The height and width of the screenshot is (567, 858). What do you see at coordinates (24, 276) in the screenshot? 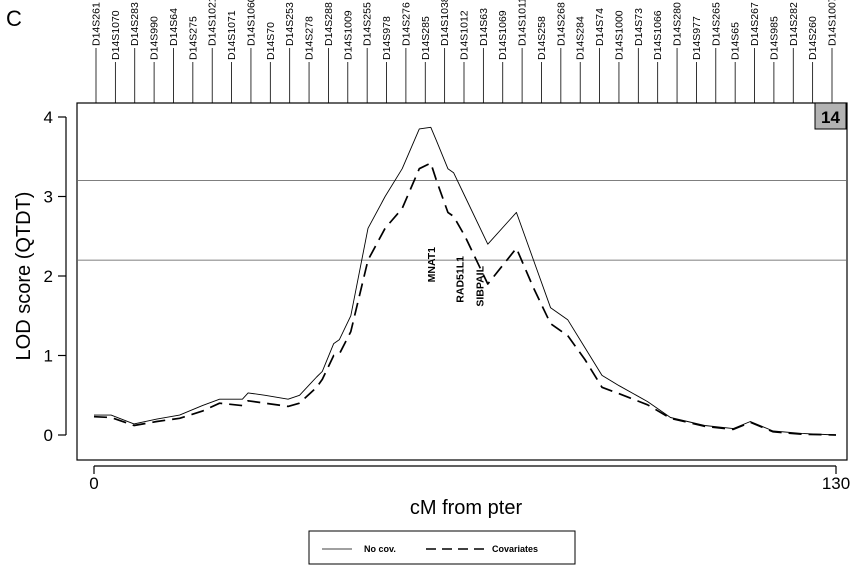
I see `y-axis-title: LOD score (QTDT)` at bounding box center [24, 276].